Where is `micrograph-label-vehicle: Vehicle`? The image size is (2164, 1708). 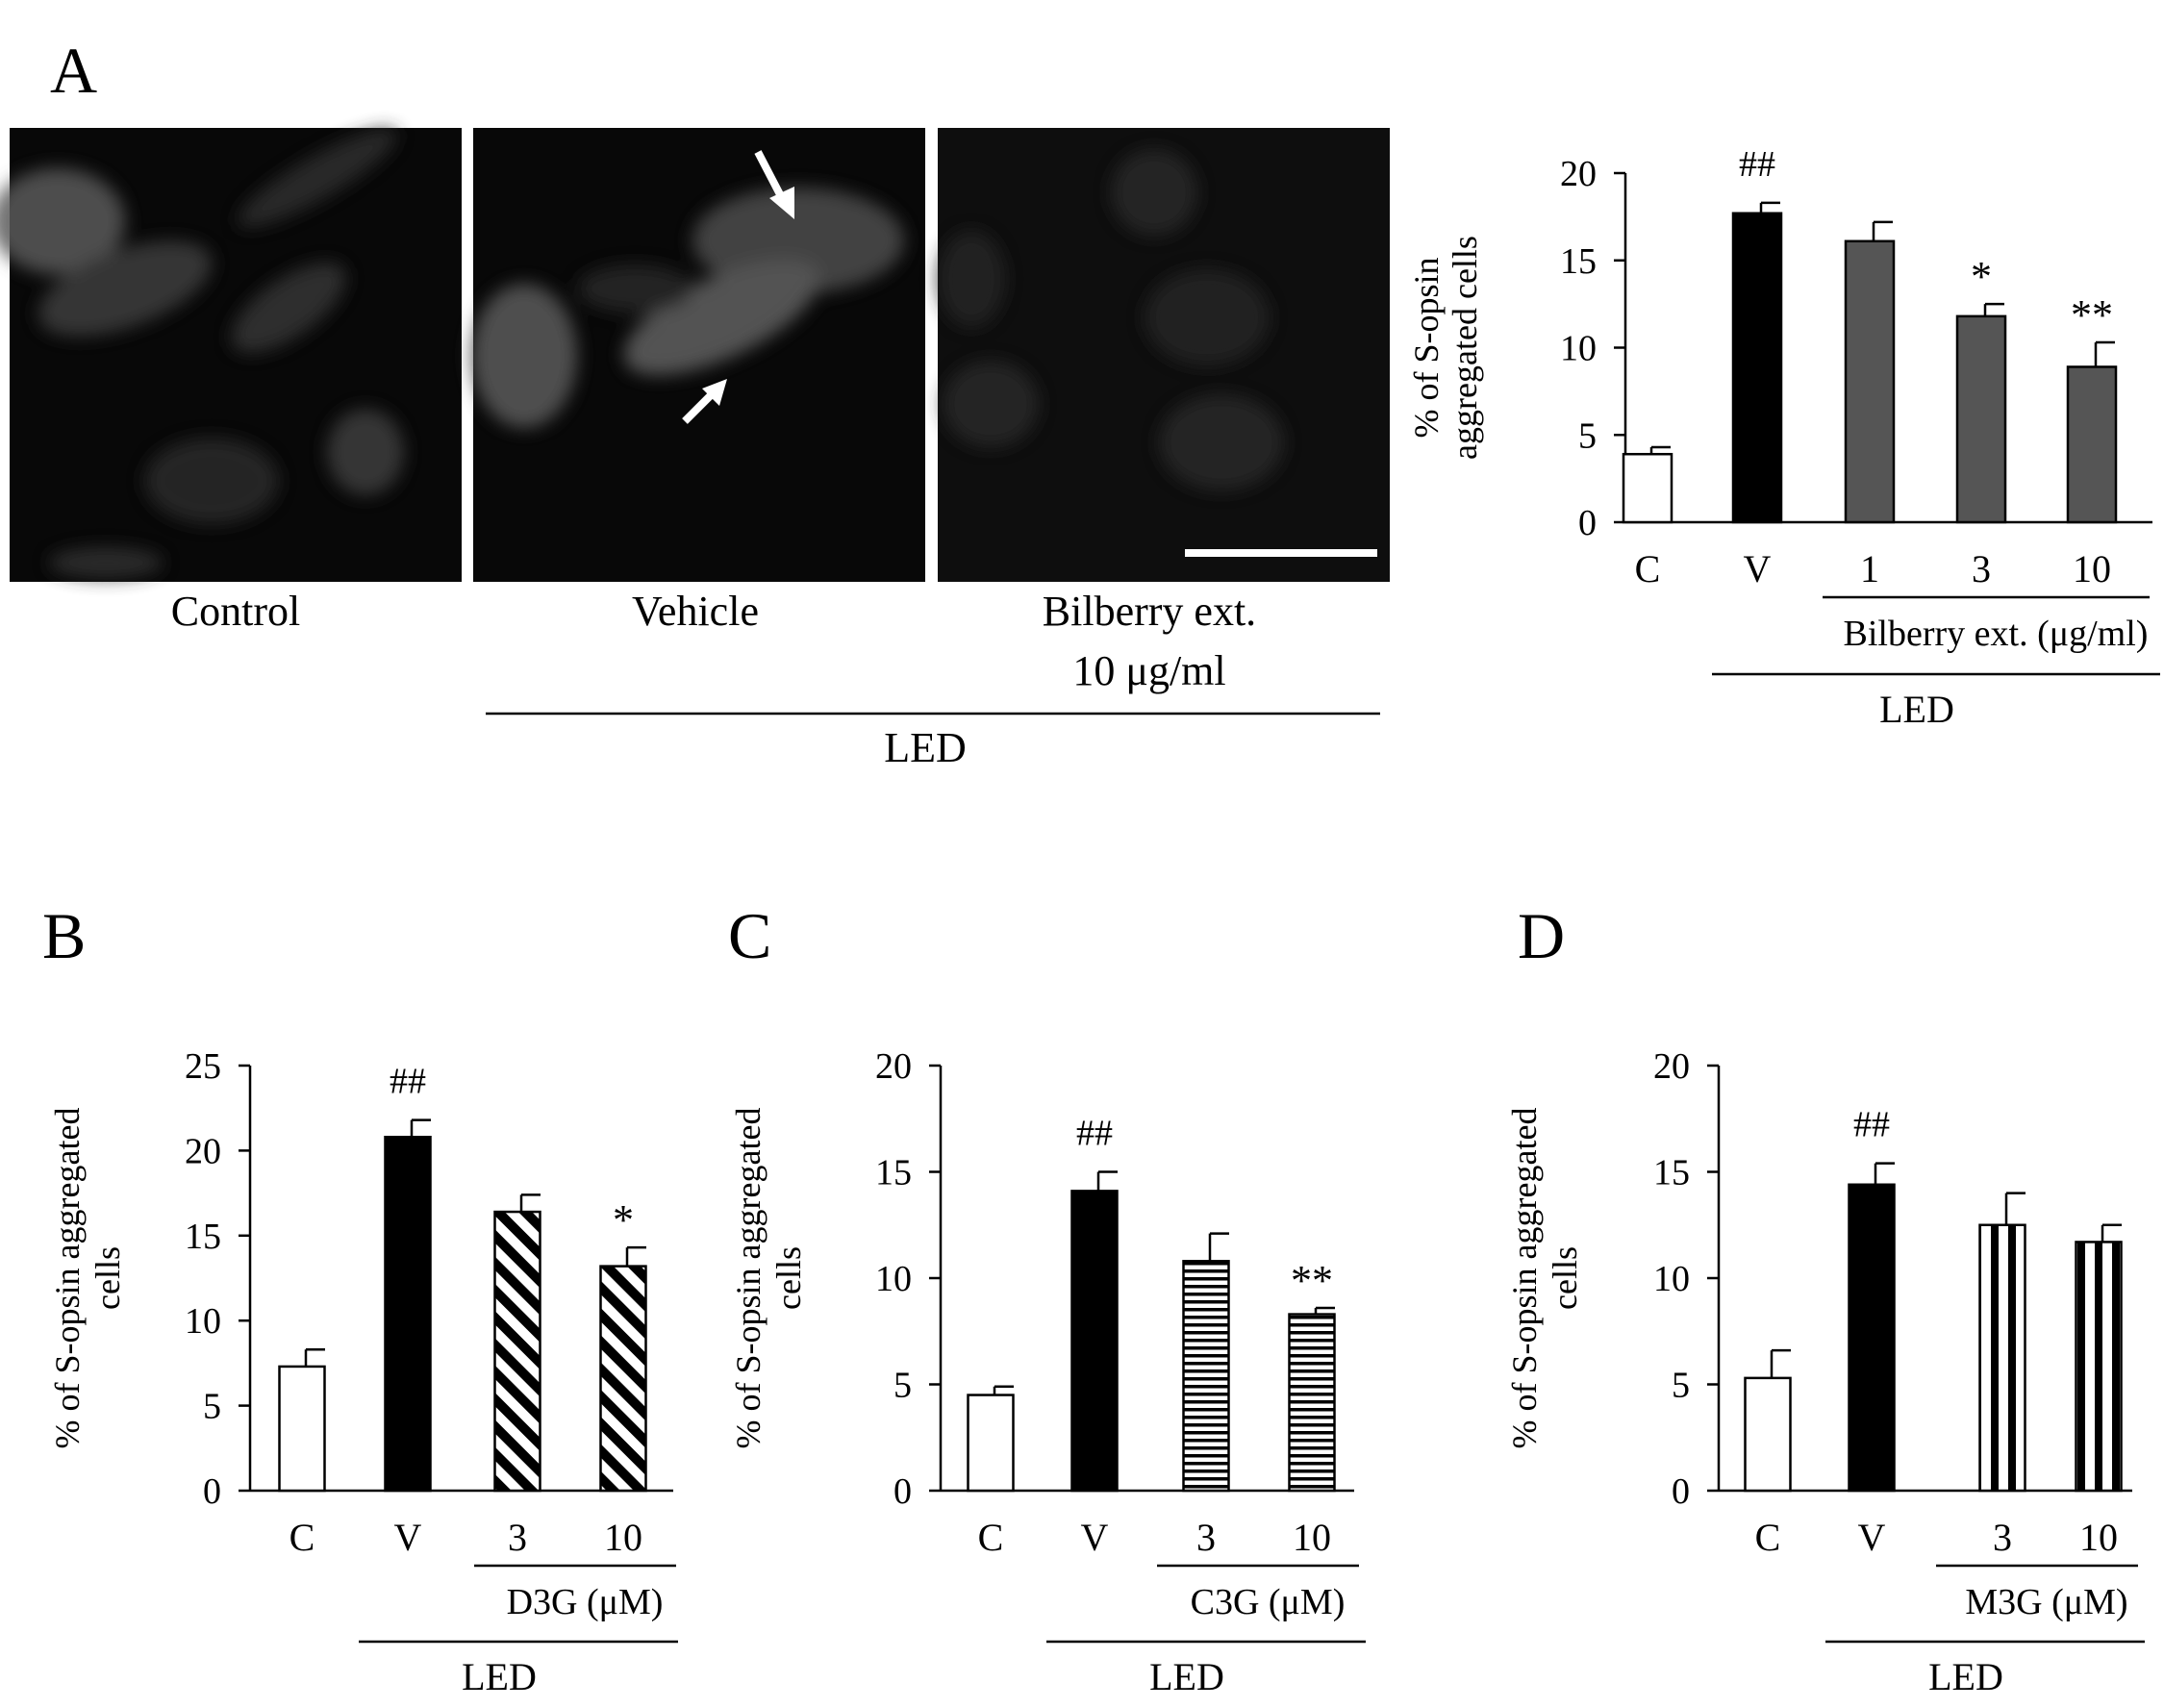 micrograph-label-vehicle: Vehicle is located at coordinates (695, 611).